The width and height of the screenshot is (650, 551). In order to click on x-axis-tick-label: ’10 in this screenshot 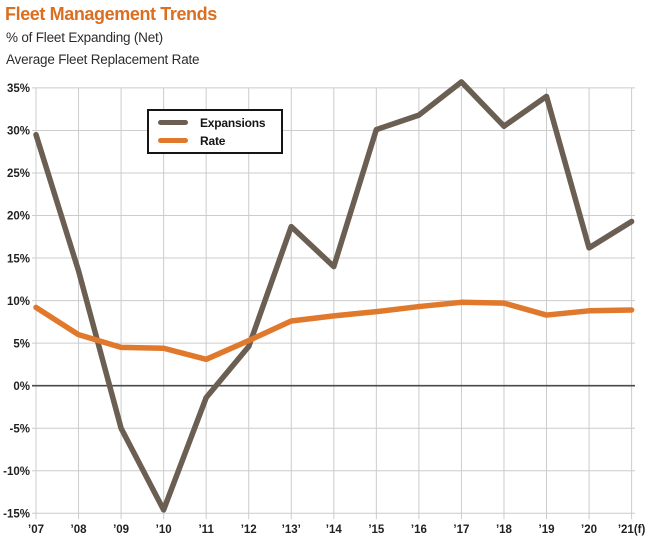, I will do `click(164, 530)`.